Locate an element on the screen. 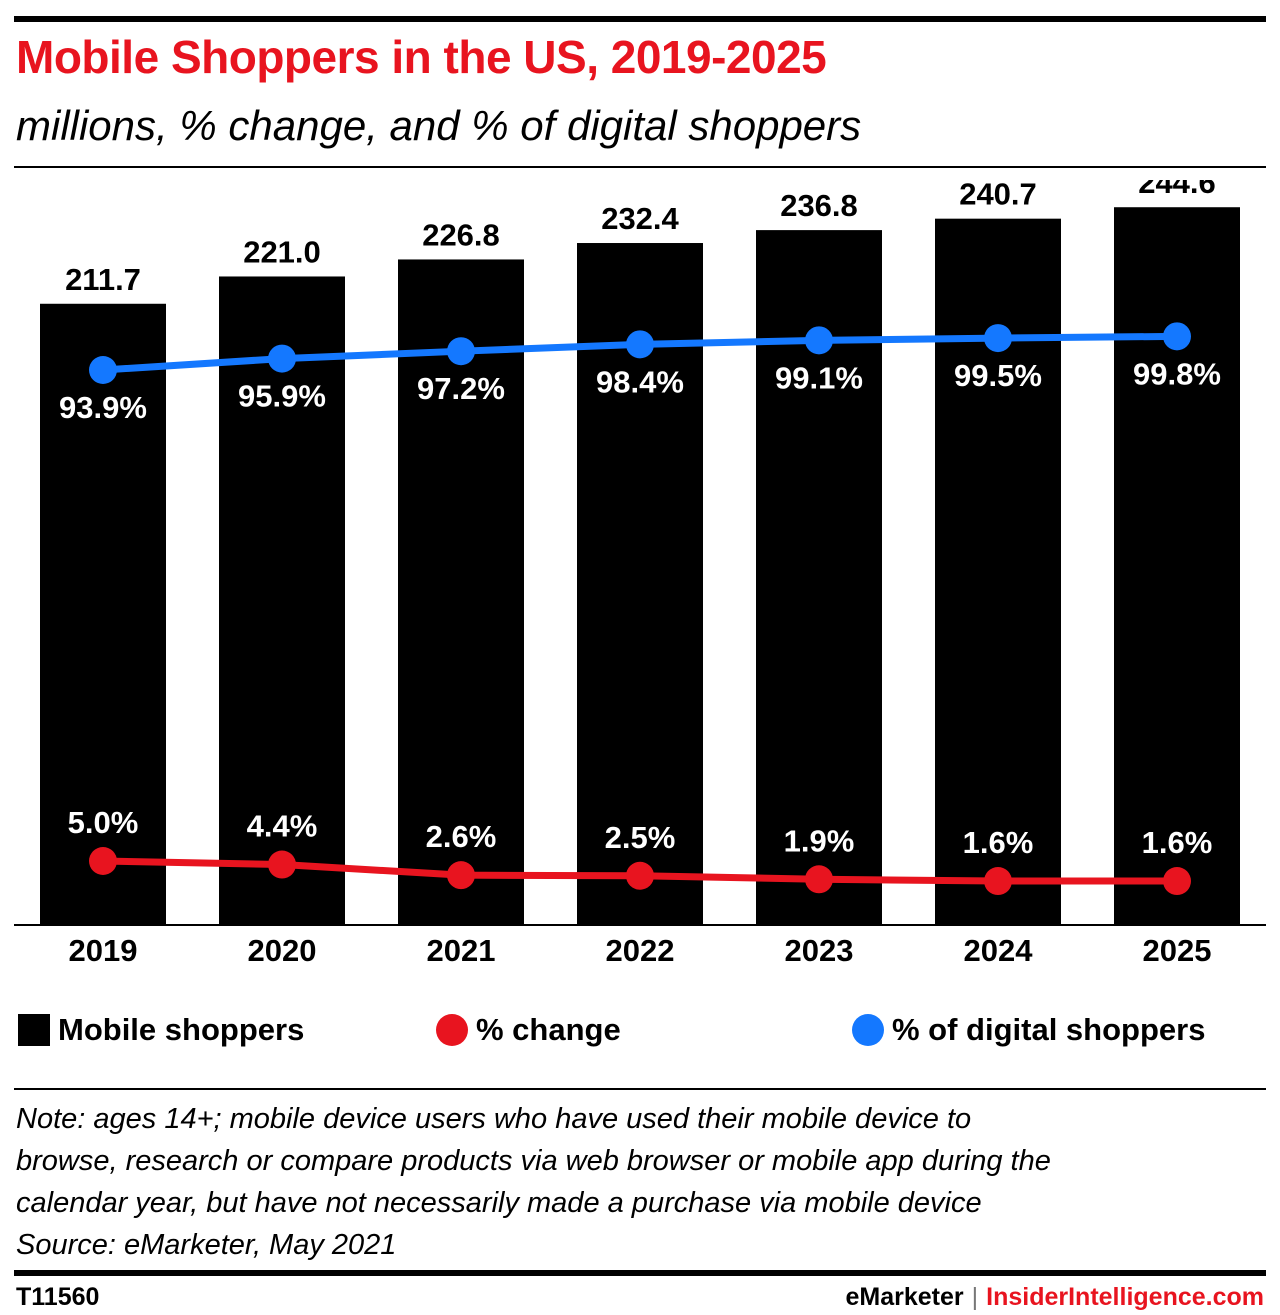 This screenshot has width=1280, height=1315. bar-value-label: 240.7 is located at coordinates (998, 196).